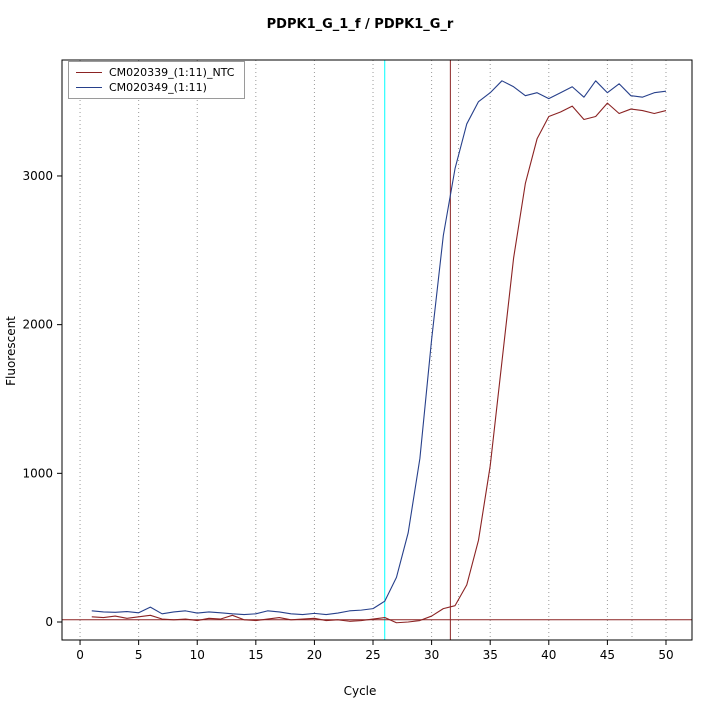  What do you see at coordinates (37, 176) in the screenshot?
I see `y-tick-label: 3000` at bounding box center [37, 176].